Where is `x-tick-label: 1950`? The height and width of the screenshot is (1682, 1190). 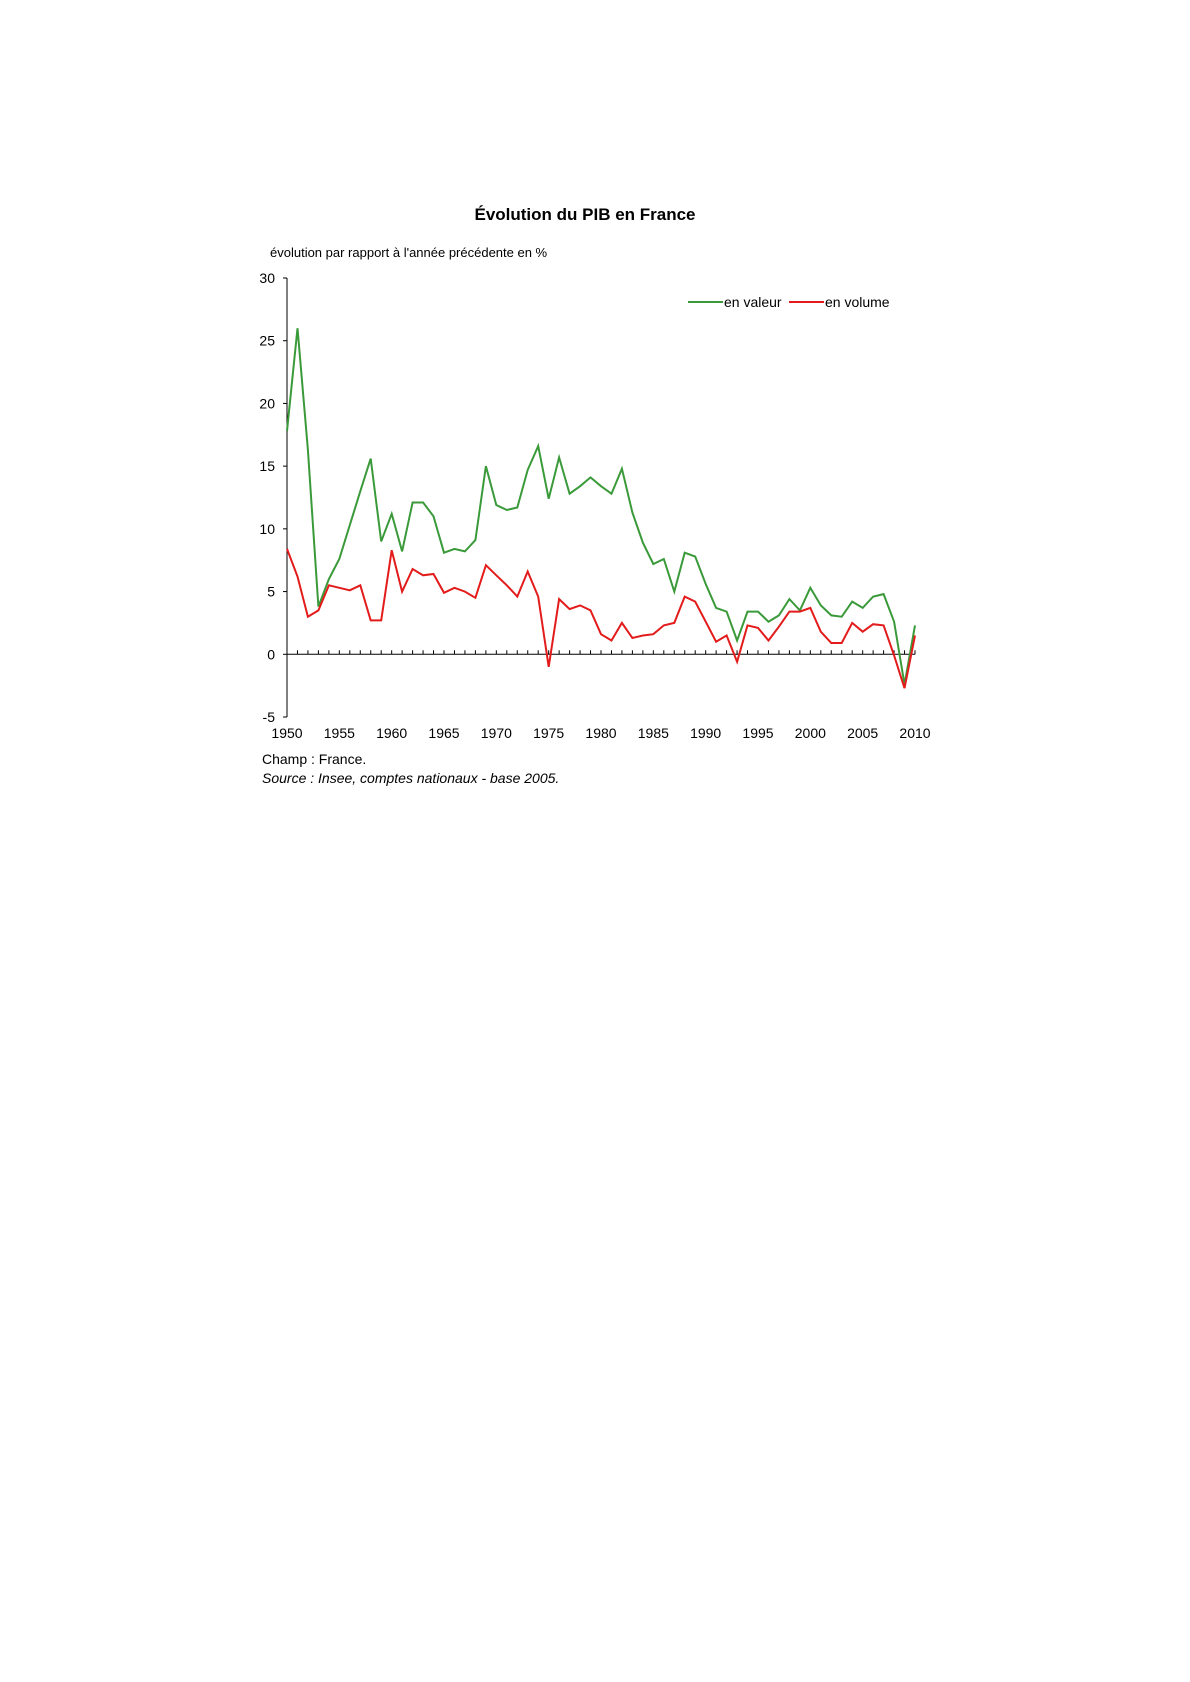
x-tick-label: 1950 is located at coordinates (286, 733).